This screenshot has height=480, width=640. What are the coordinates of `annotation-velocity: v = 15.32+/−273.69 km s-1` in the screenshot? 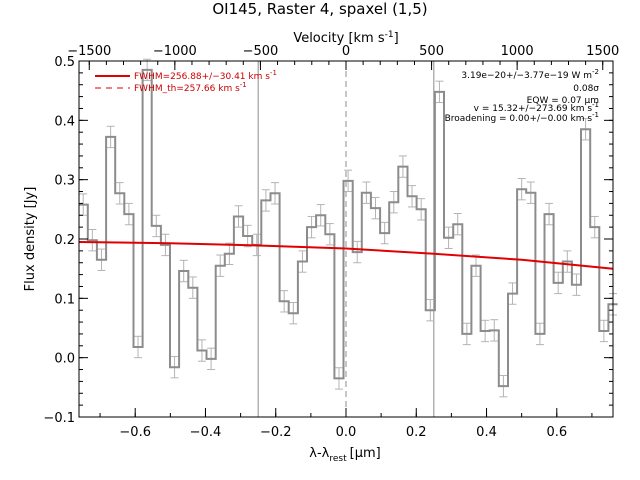 It's located at (536, 107).